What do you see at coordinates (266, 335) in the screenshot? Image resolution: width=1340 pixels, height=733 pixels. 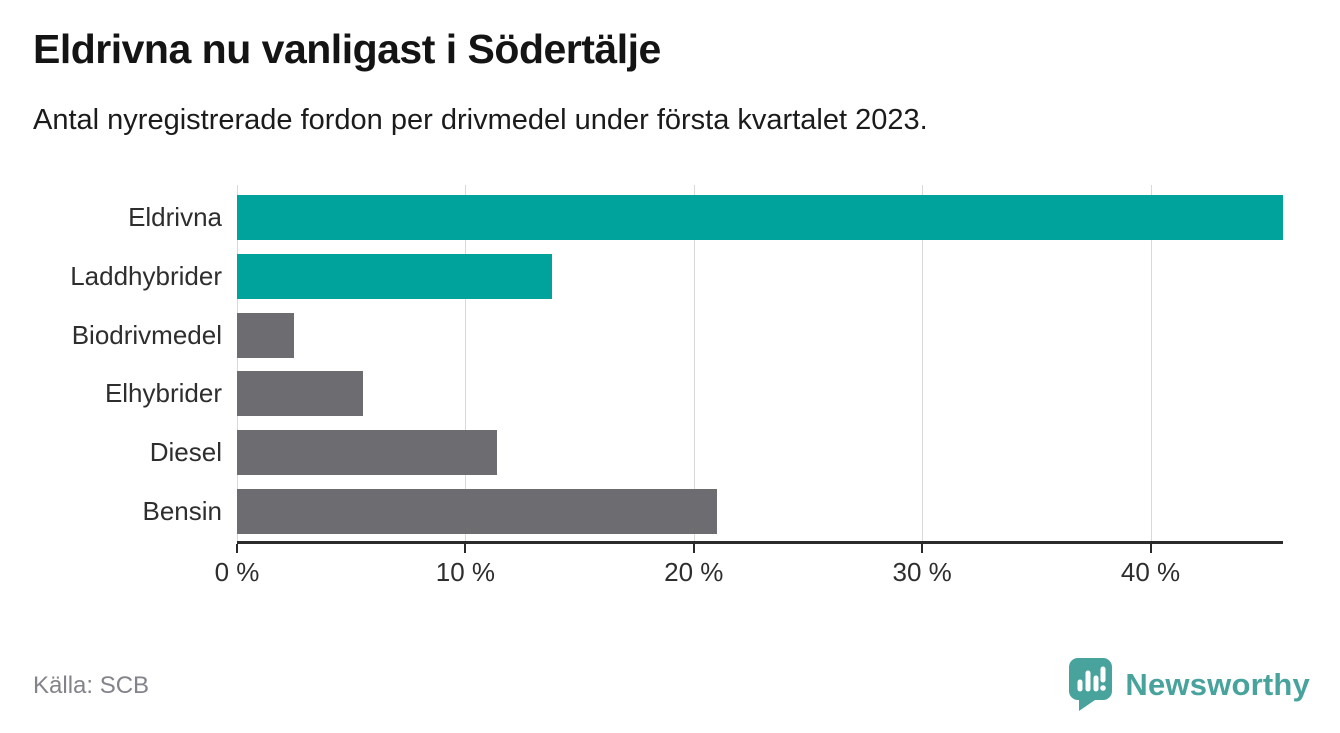 I see `bar-biodrivmedel` at bounding box center [266, 335].